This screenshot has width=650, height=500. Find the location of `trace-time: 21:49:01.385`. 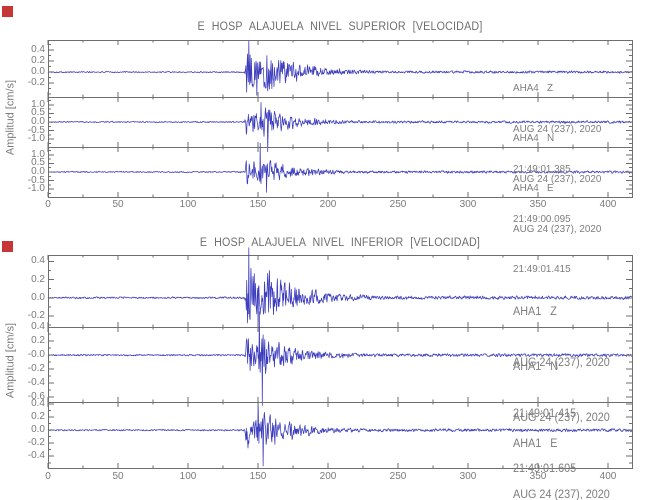

trace-time: 21:49:01.385 is located at coordinates (542, 169).